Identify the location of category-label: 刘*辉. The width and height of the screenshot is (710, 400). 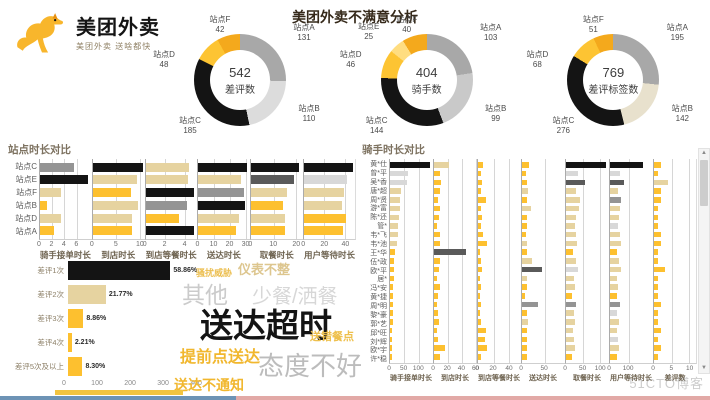
(378, 342).